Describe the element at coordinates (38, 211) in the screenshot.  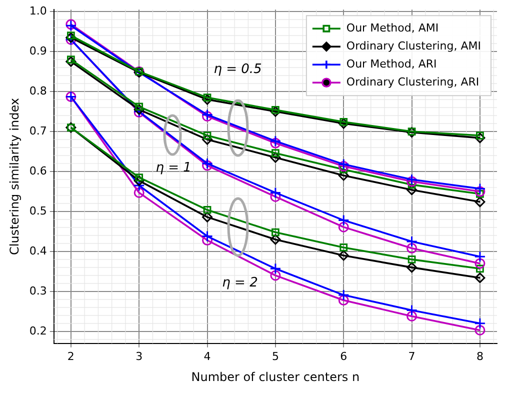
I see `y-tick-label: 0.5` at that location.